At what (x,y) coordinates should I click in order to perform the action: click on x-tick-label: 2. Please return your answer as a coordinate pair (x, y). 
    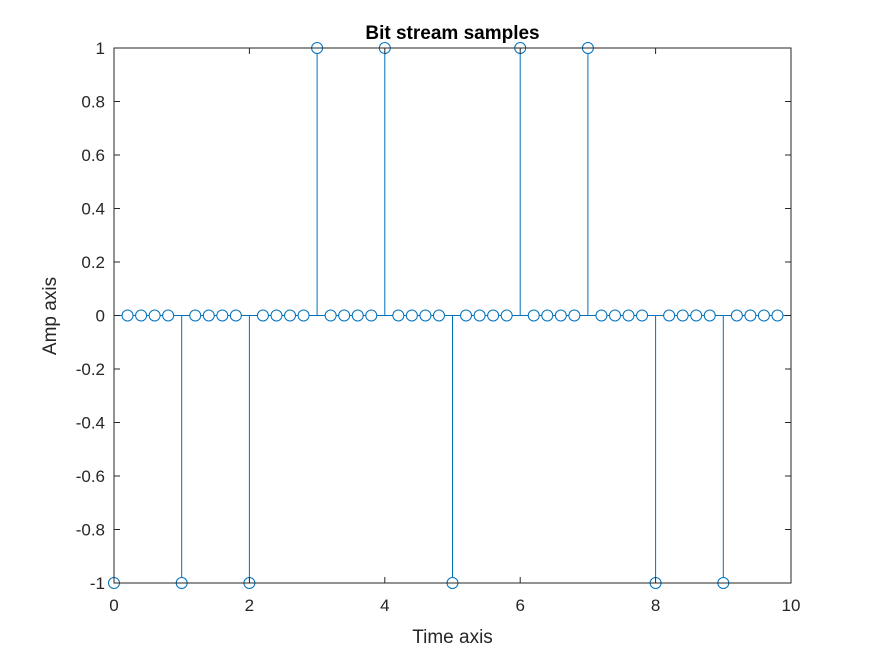
    Looking at the image, I should click on (249, 605).